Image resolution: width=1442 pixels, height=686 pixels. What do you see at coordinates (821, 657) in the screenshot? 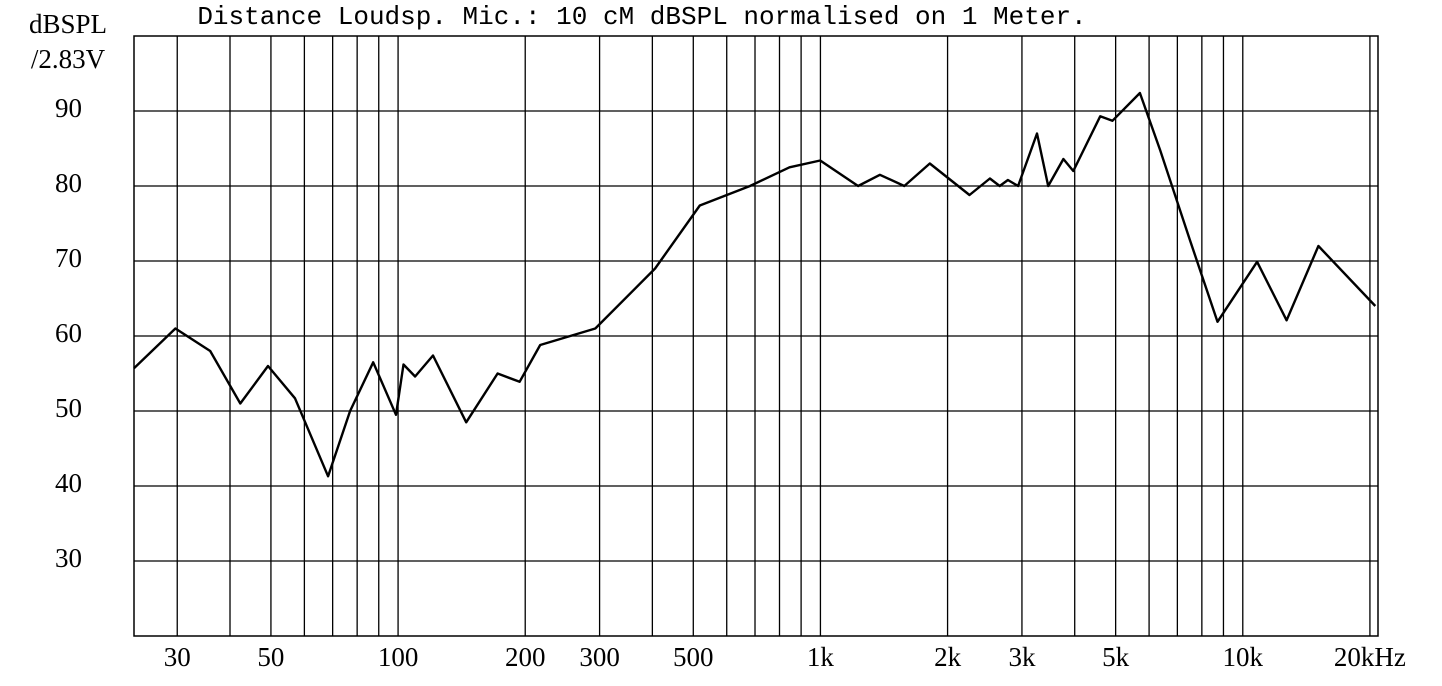
I see `x-tick-label: 1k` at bounding box center [821, 657].